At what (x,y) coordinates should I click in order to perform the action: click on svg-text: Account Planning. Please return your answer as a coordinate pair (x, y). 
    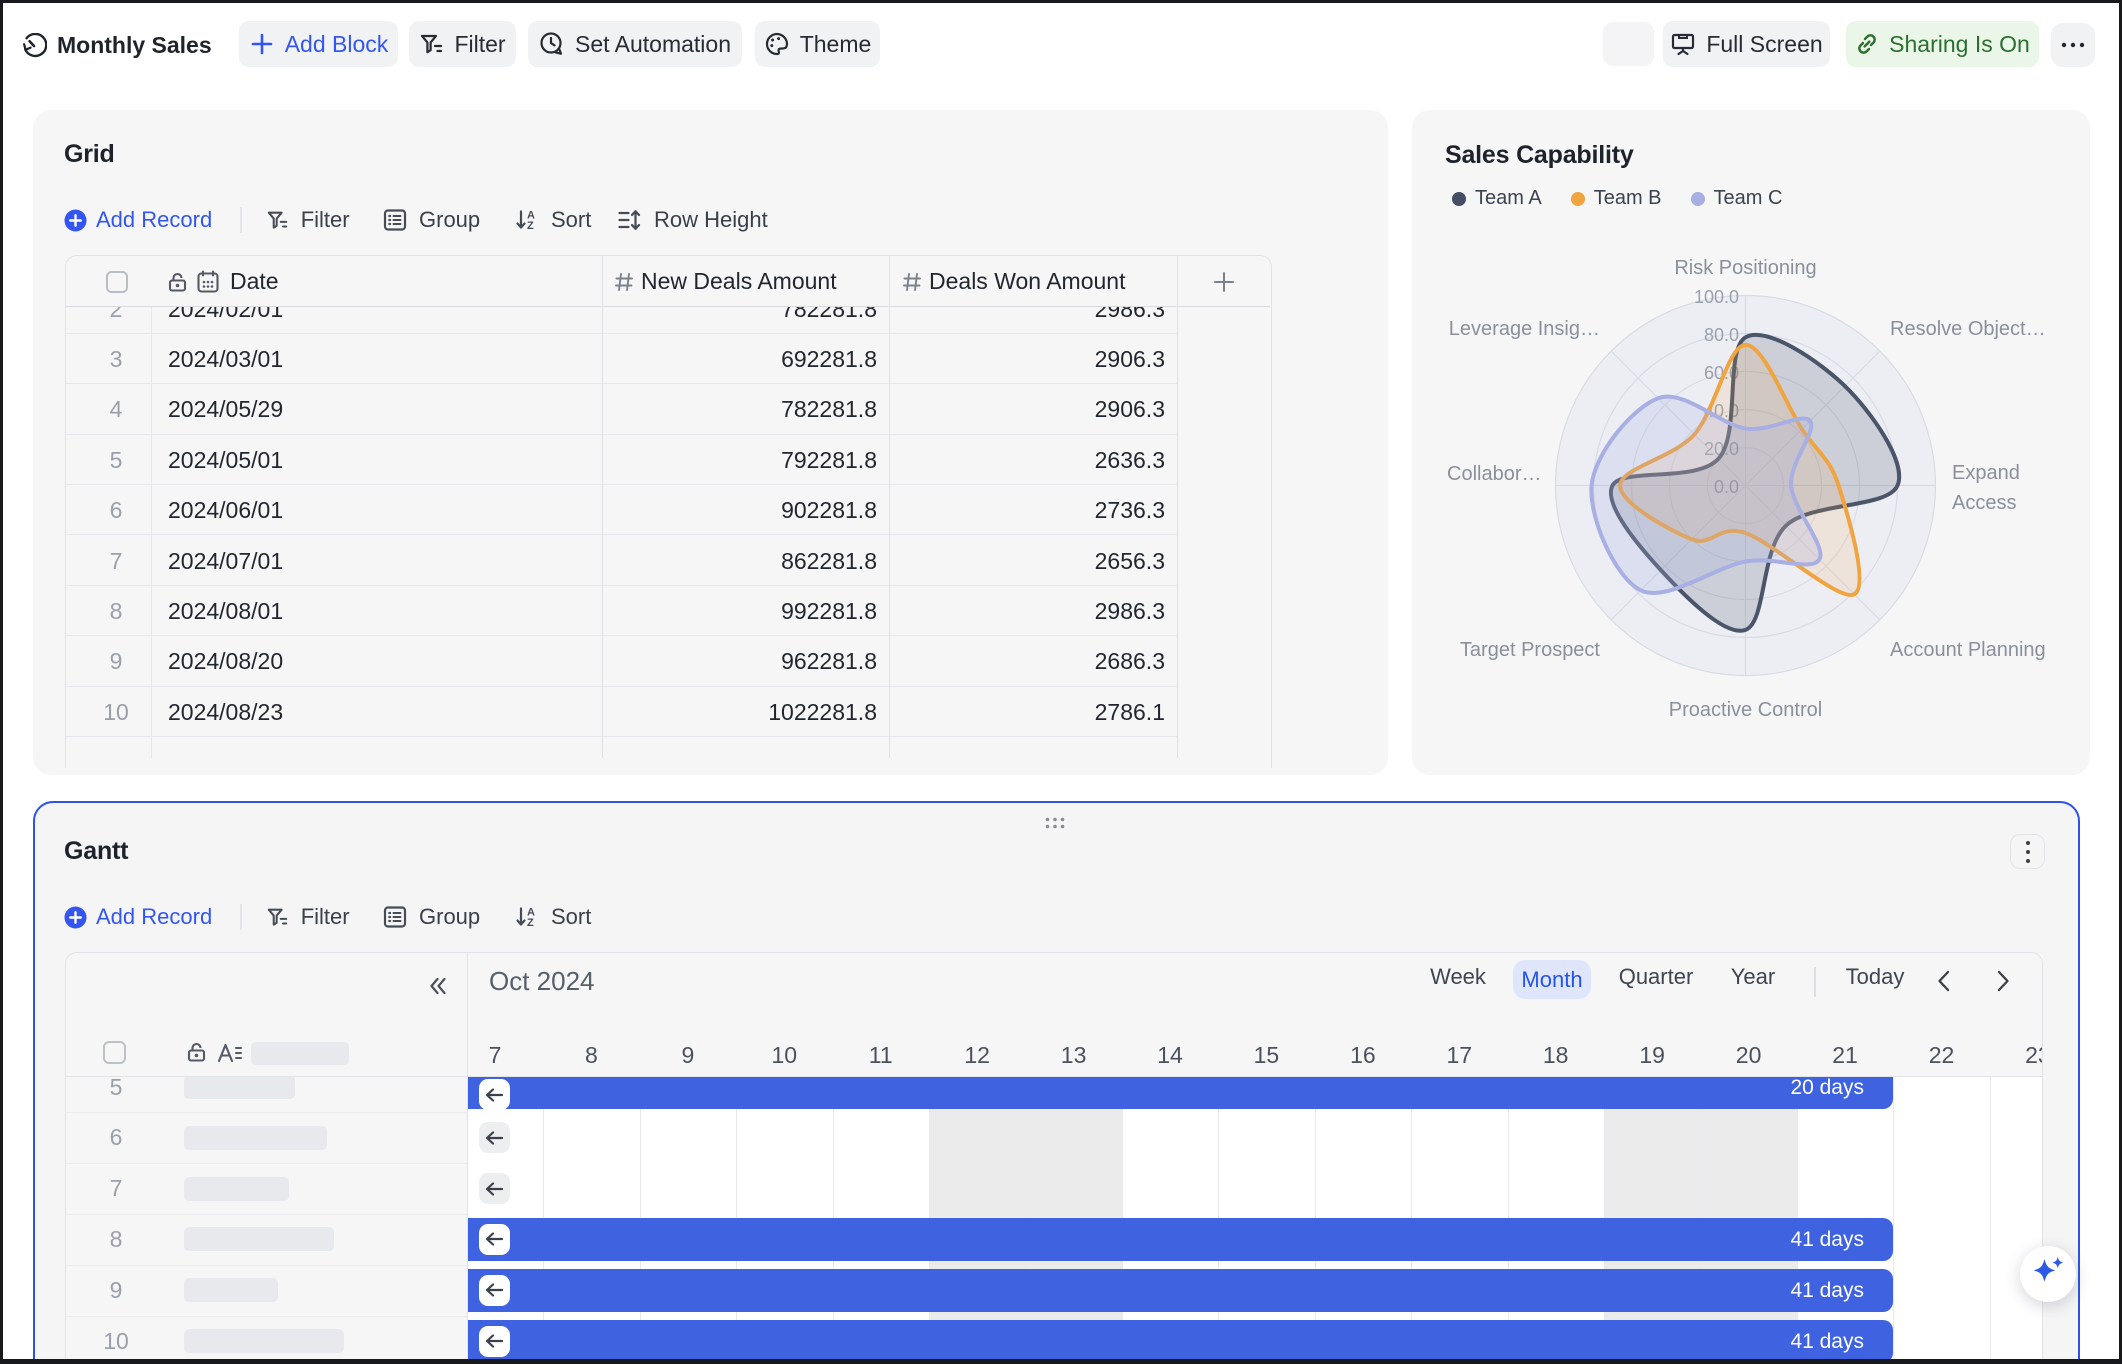
    Looking at the image, I should click on (1968, 650).